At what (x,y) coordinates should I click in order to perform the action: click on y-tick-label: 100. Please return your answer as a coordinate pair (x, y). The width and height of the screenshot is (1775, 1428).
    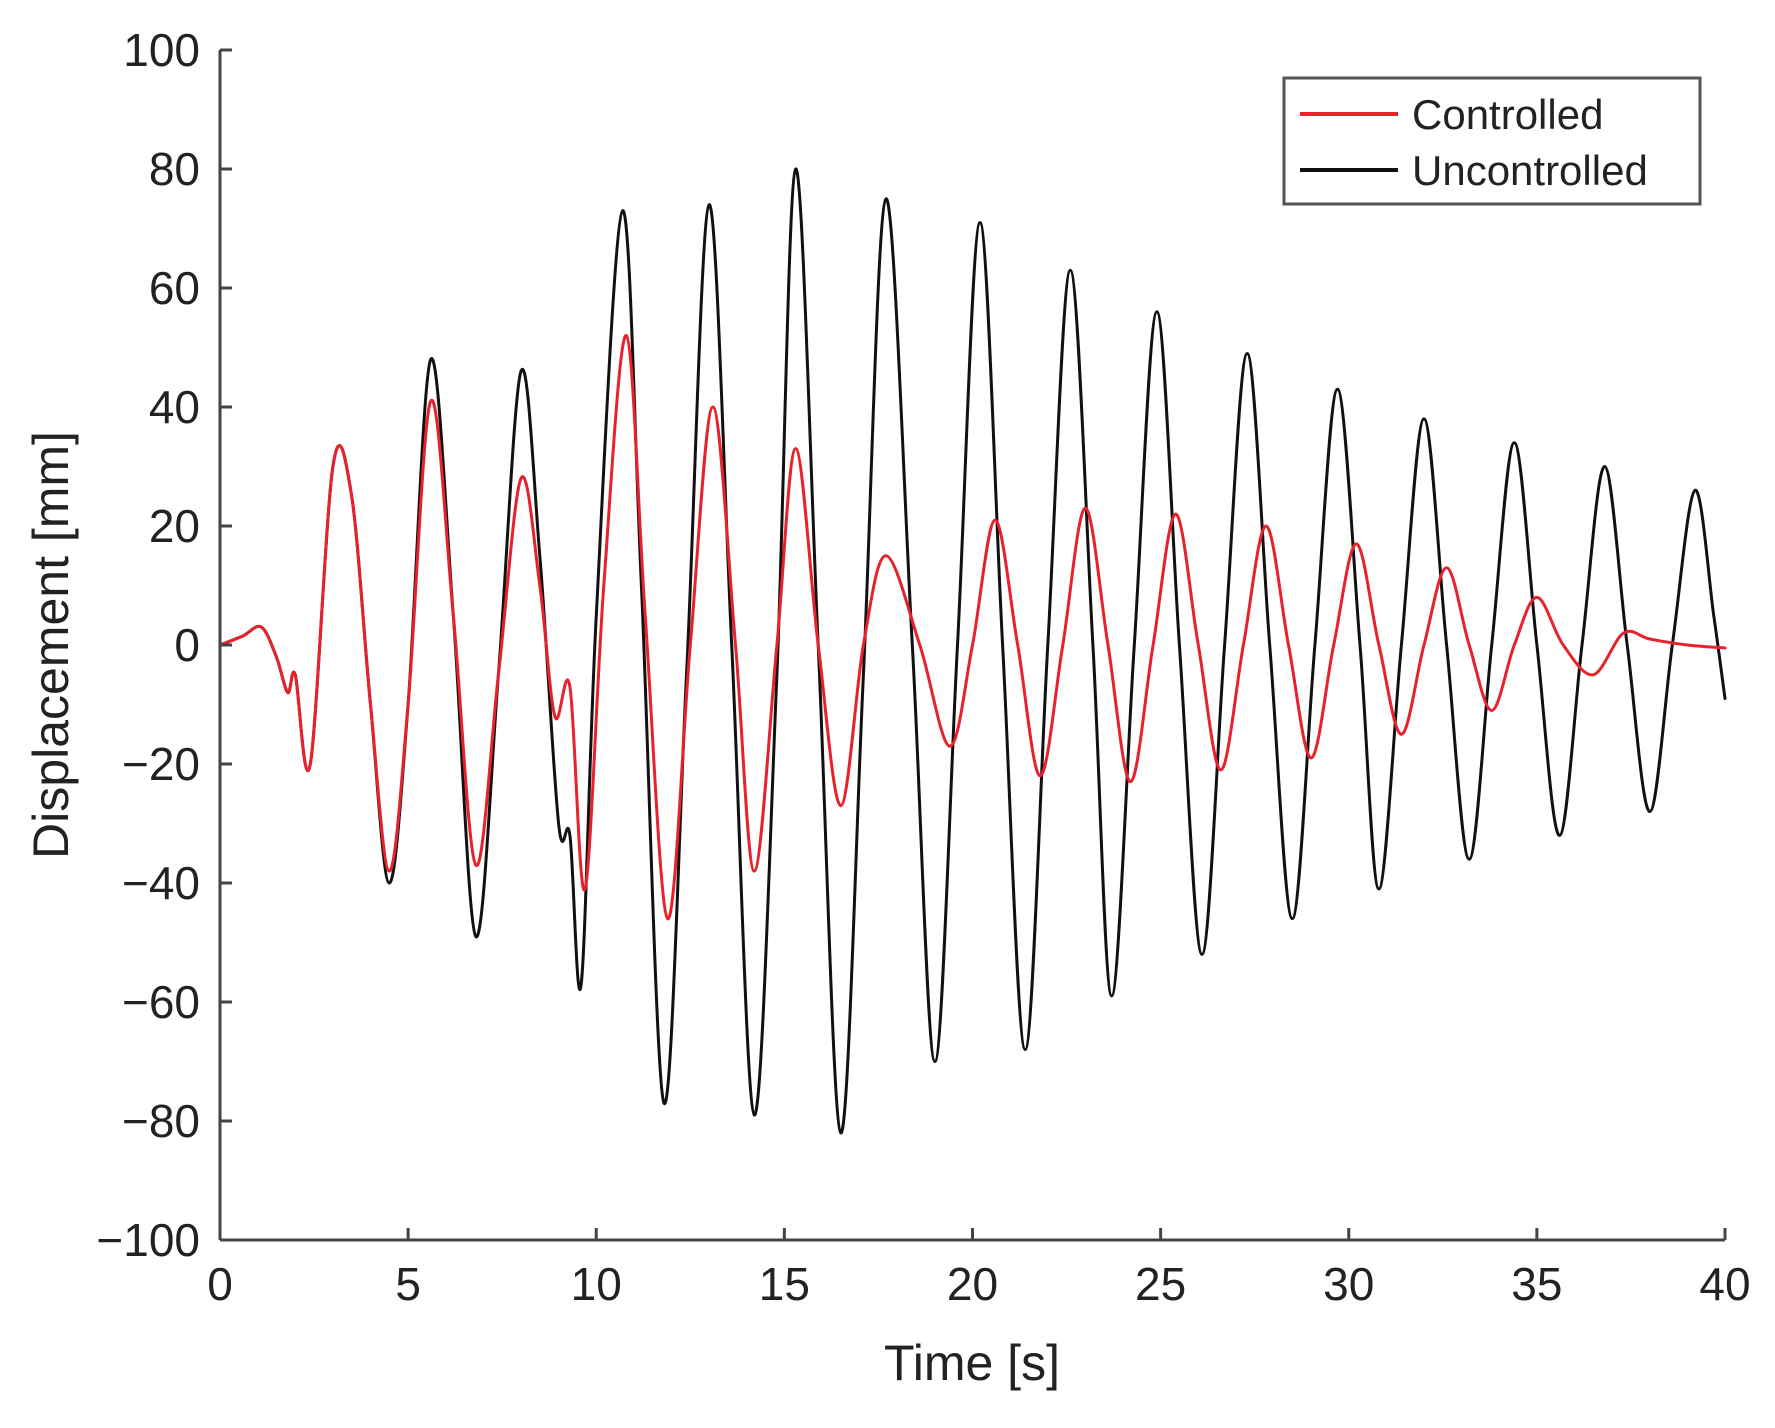
    Looking at the image, I should click on (161, 50).